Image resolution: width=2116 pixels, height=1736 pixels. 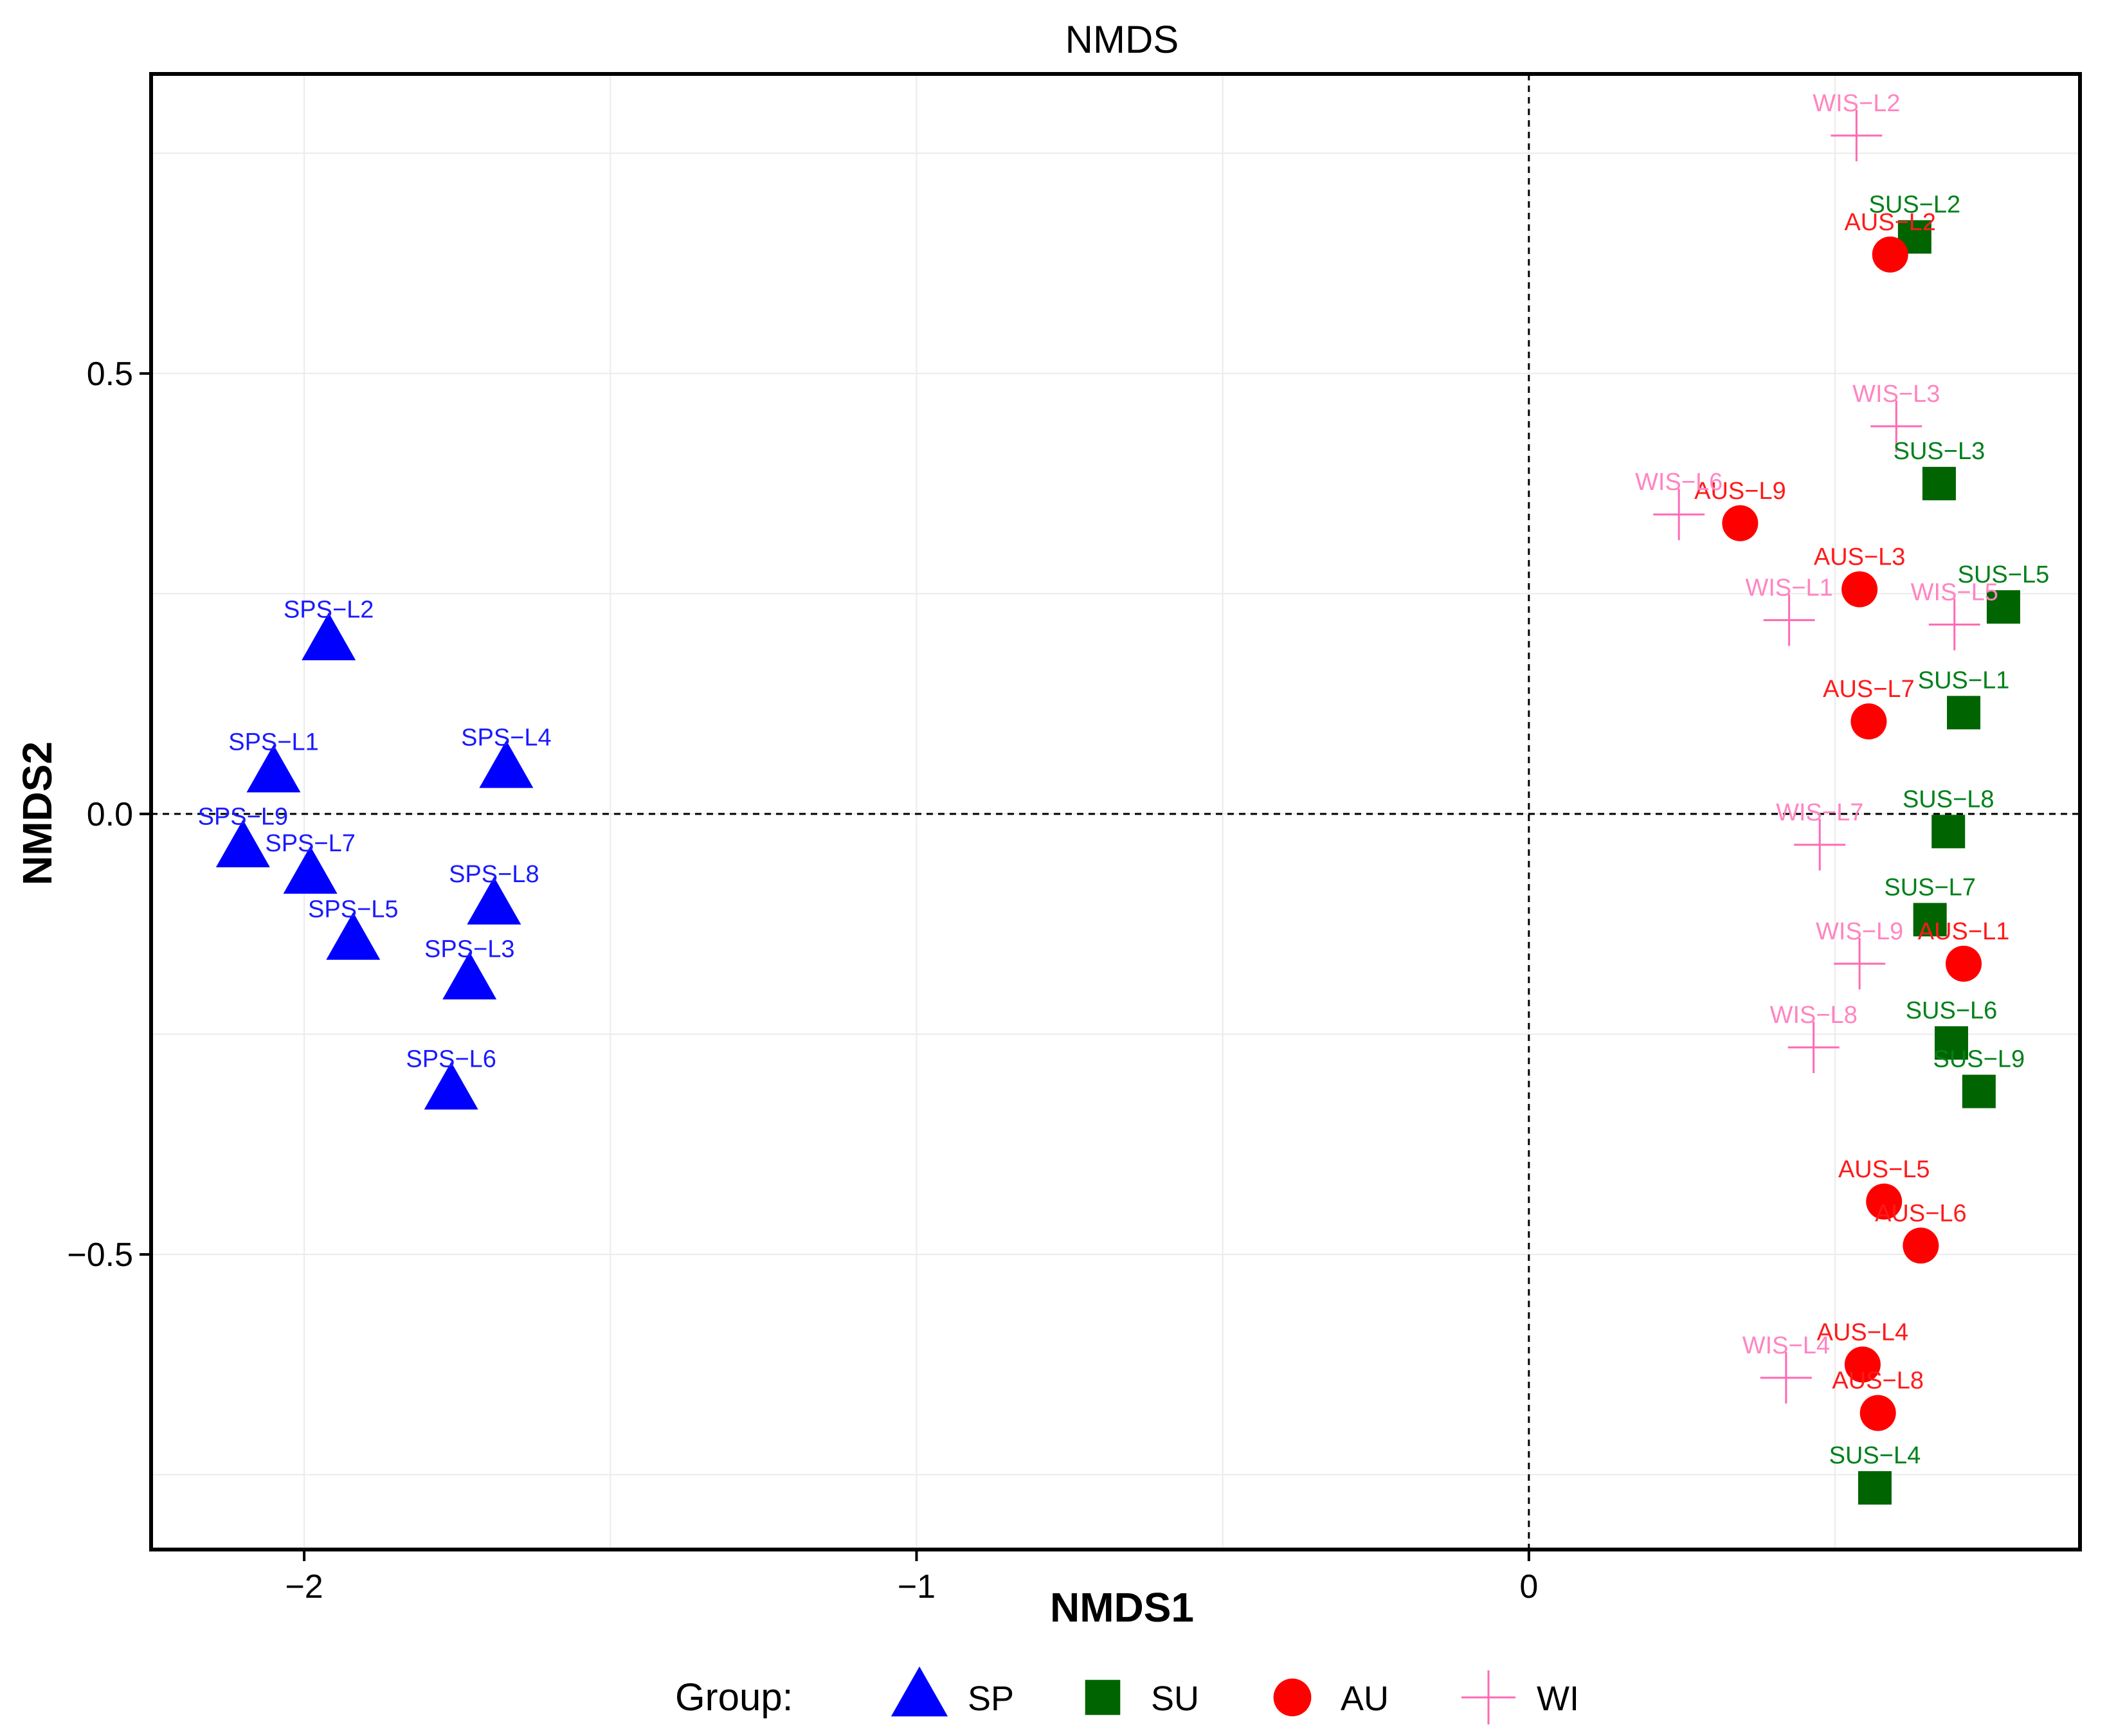 What do you see at coordinates (100, 1255) in the screenshot?
I see `y-tick-label: −0.5` at bounding box center [100, 1255].